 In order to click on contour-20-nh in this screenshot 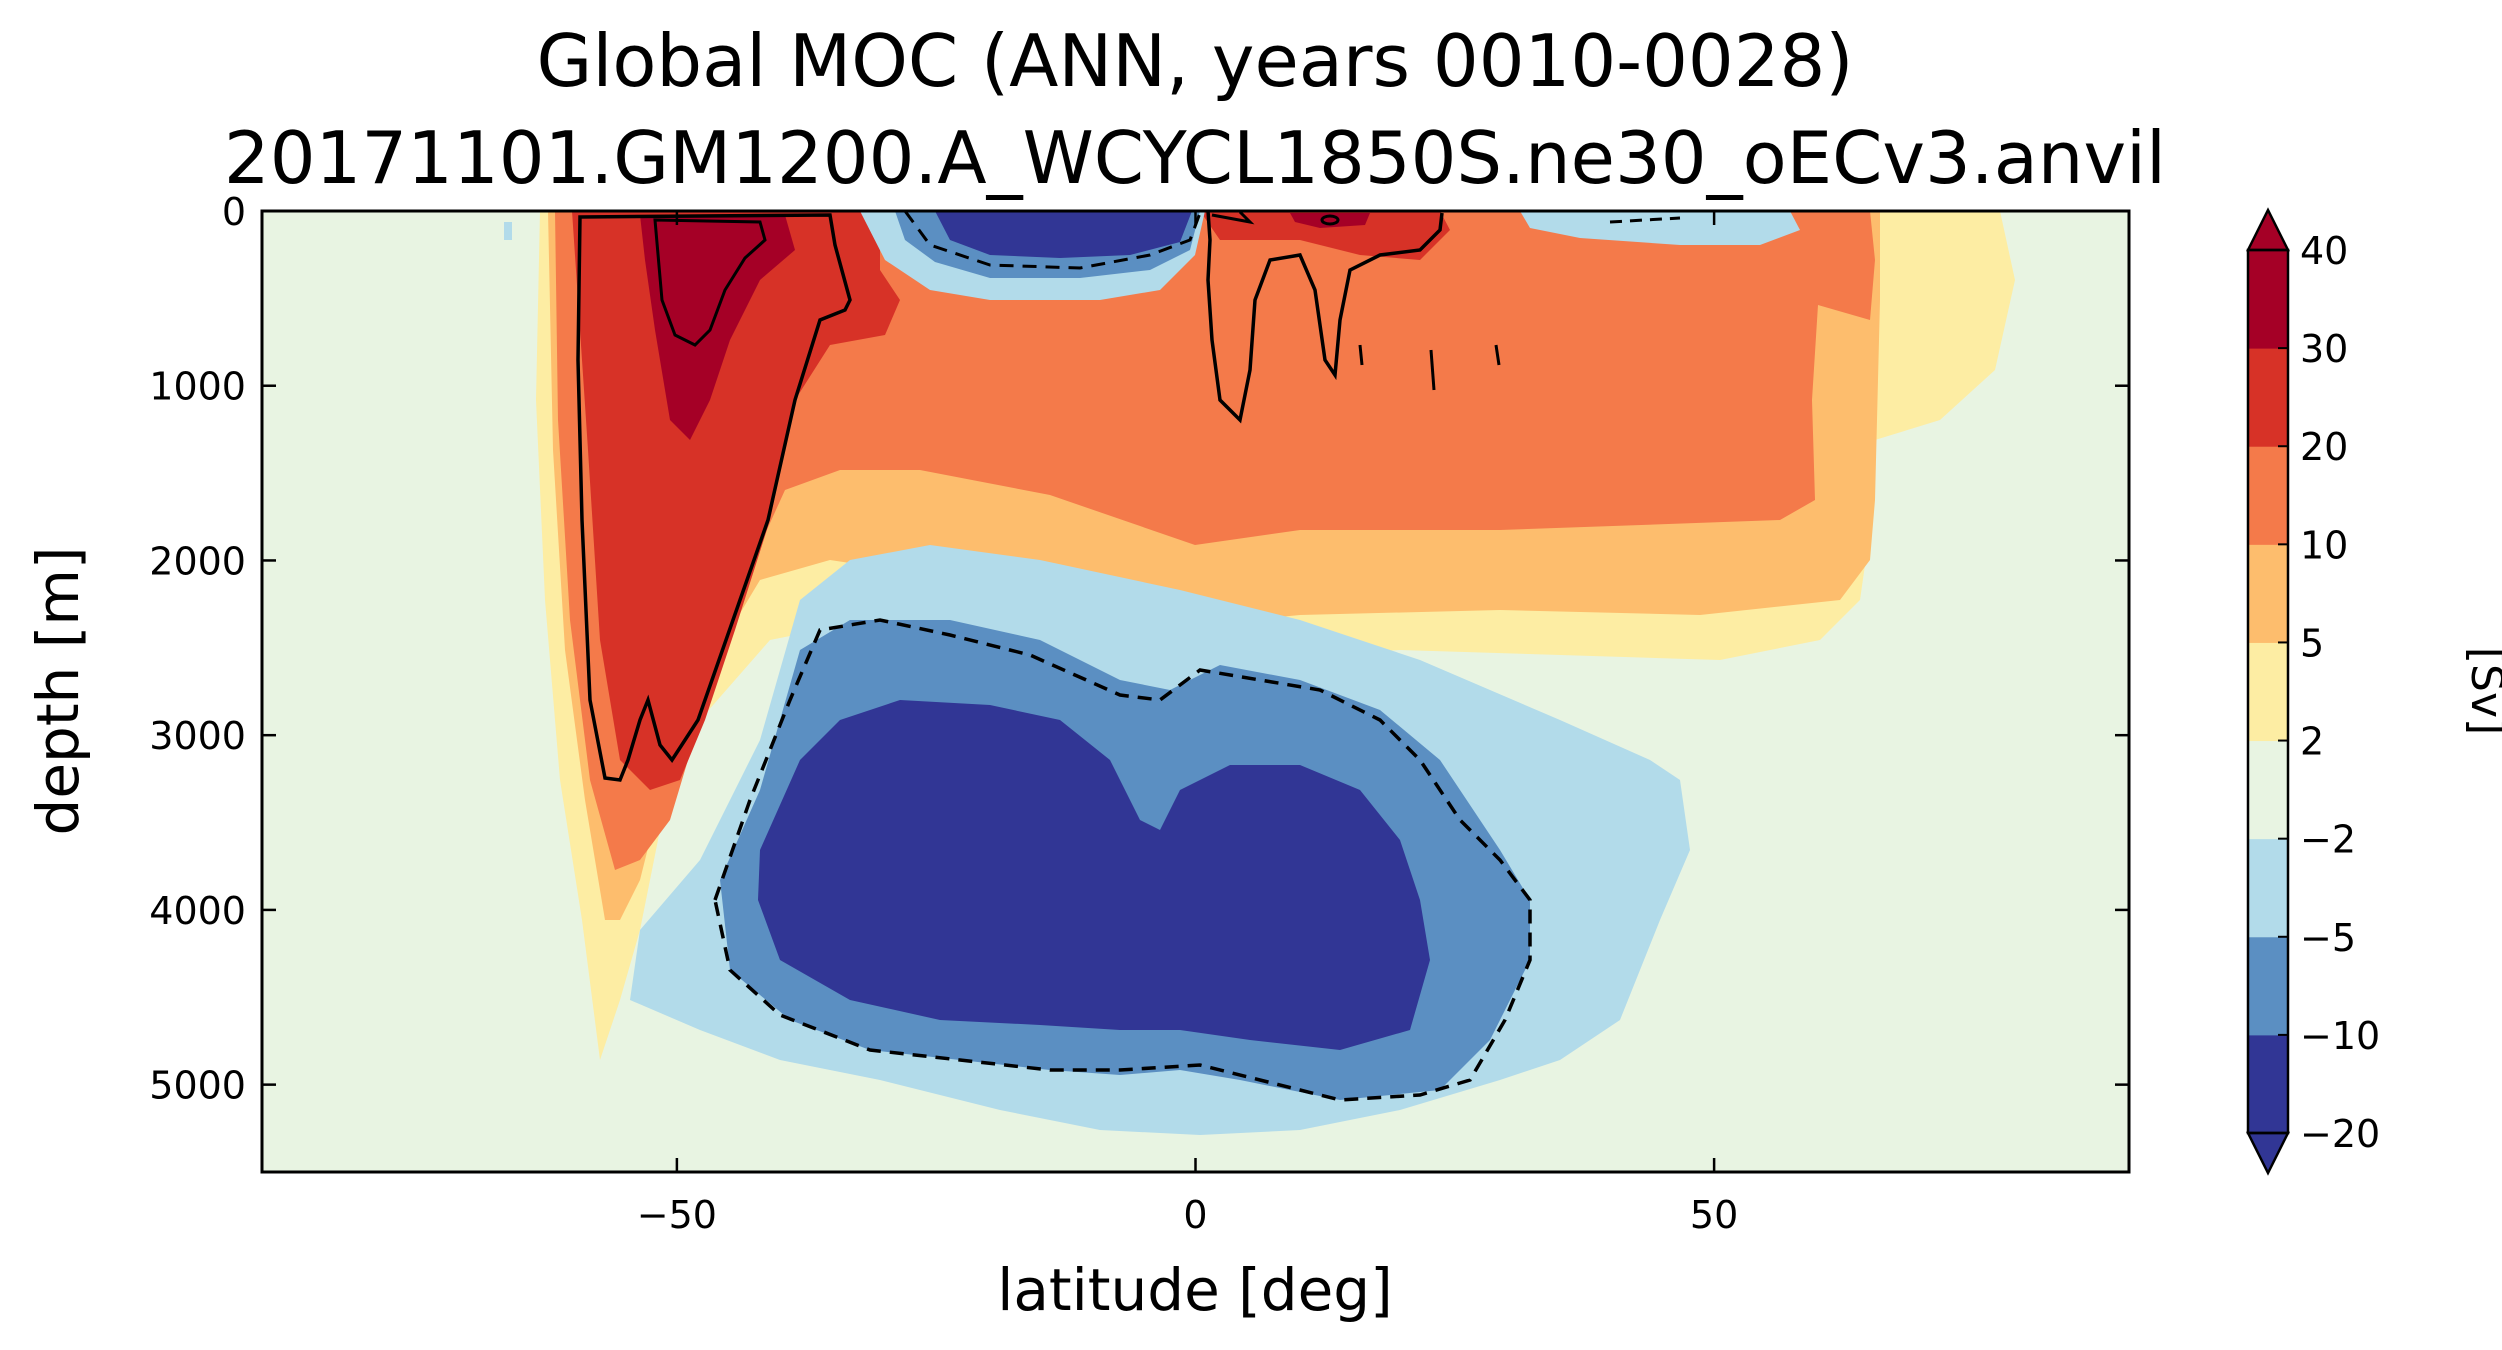, I will do `click(1325, 317)`.